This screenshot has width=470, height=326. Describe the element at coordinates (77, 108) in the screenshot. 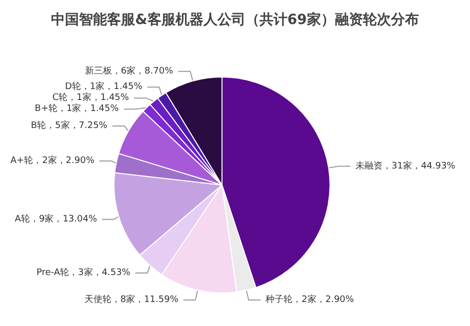

I see `slice-label: B+轮，1家，1.45%` at that location.